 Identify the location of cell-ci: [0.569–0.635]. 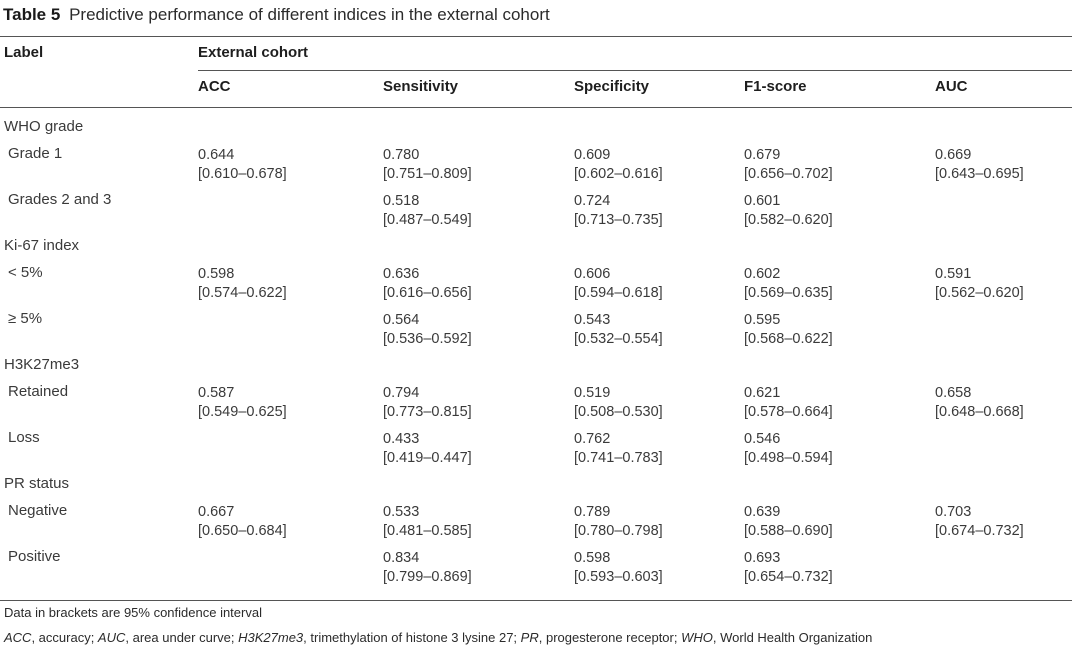
(788, 293).